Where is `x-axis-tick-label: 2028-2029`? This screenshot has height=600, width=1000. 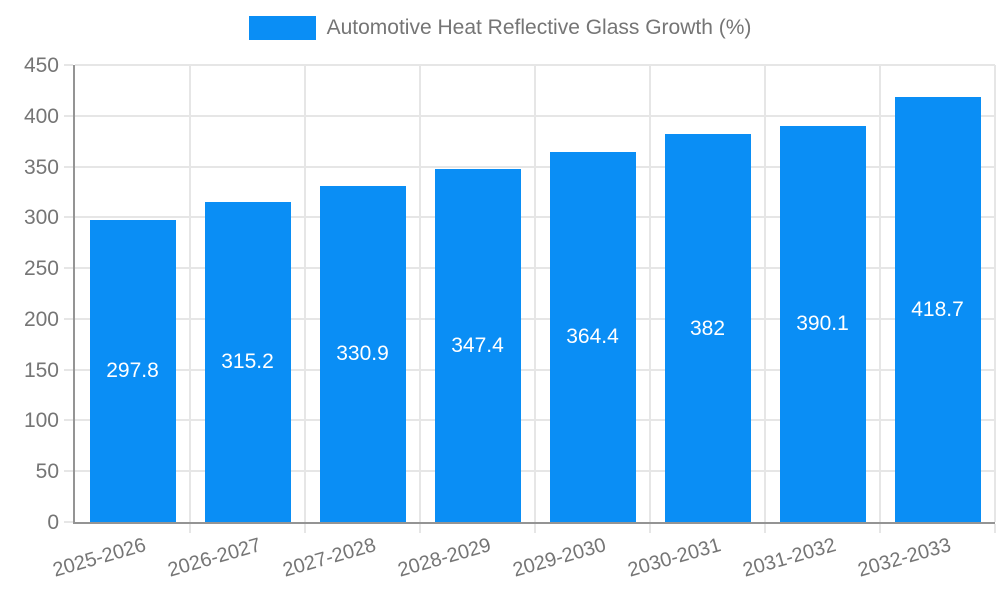
x-axis-tick-label: 2028-2029 is located at coordinates (444, 558).